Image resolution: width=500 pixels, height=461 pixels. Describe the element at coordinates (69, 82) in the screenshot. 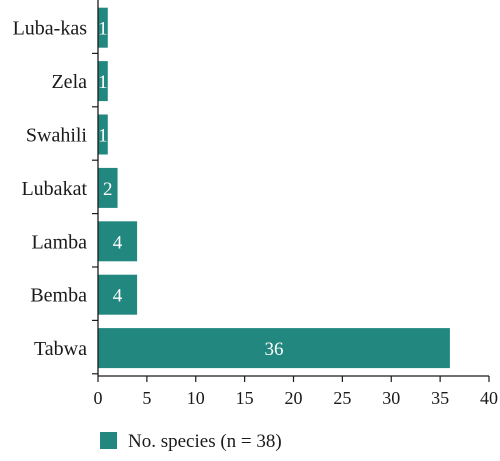

I see `category-label-zela: Zela` at that location.